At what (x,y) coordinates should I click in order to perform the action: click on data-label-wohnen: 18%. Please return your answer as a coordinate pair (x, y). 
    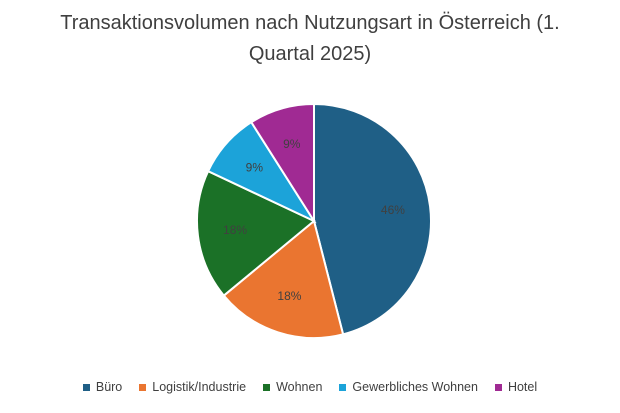
    Looking at the image, I should click on (235, 230).